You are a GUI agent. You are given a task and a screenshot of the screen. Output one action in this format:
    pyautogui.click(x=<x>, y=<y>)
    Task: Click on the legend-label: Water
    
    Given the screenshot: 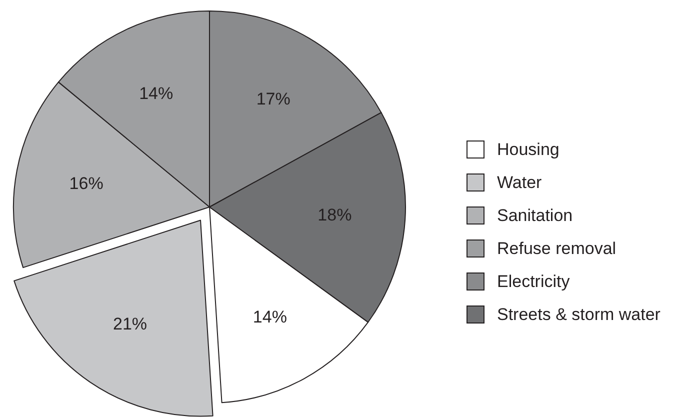 What is the action you would take?
    pyautogui.click(x=519, y=182)
    